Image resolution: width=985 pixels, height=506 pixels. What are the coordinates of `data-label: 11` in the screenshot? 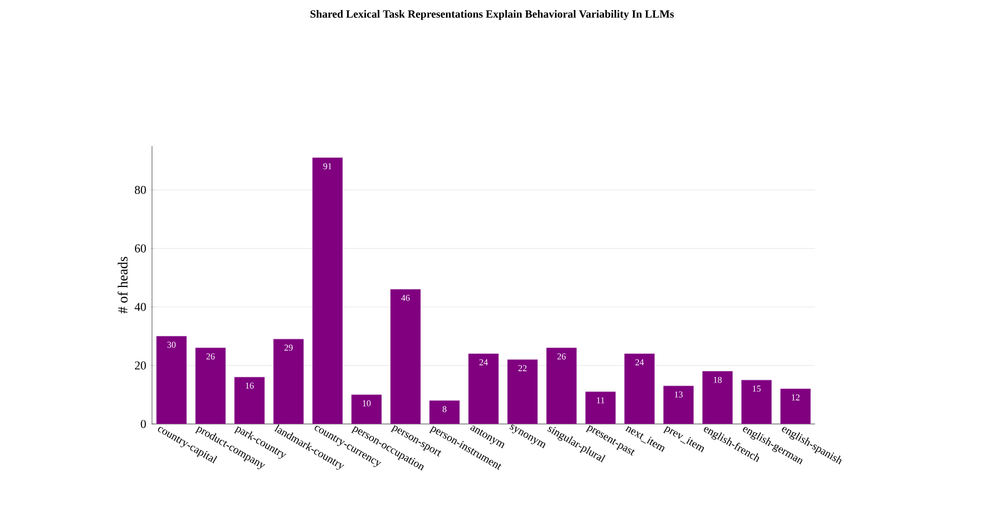 It's located at (600, 400).